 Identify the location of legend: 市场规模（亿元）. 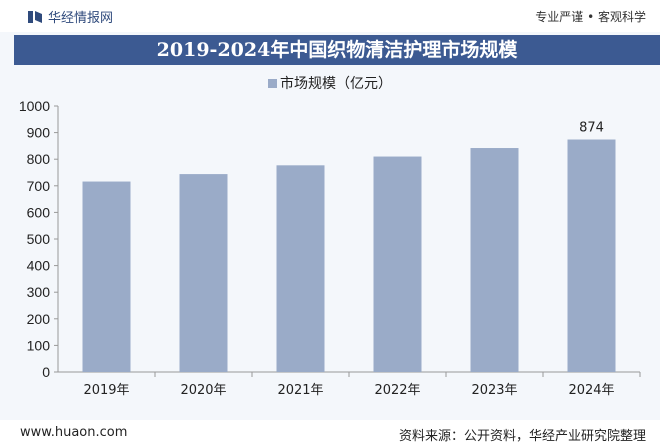
(330, 83).